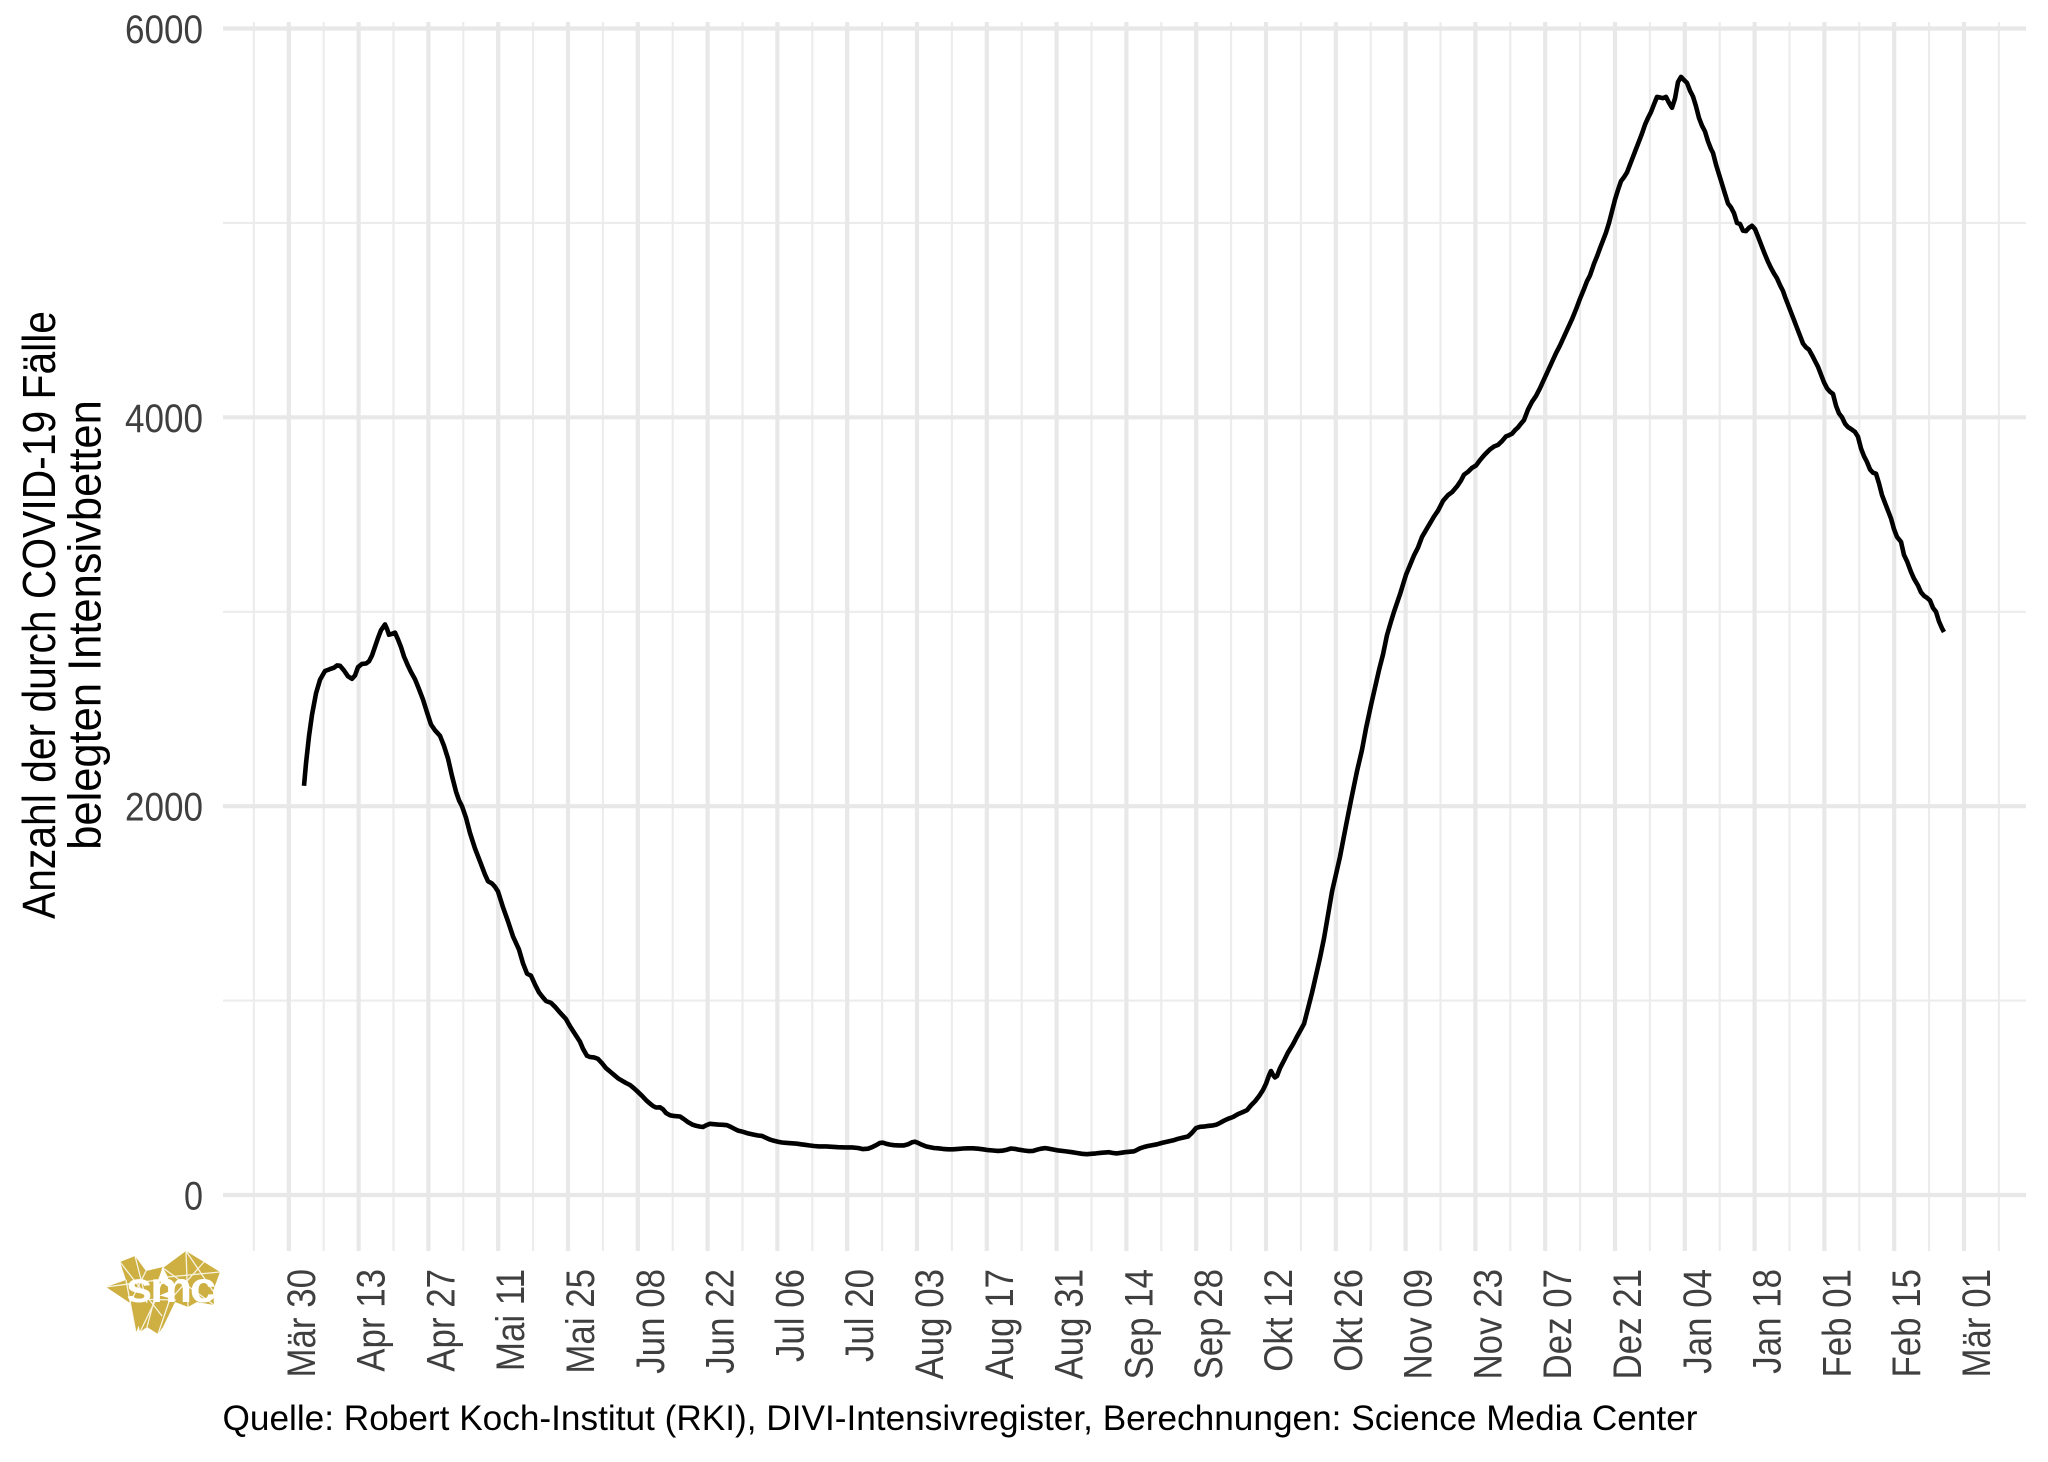 The width and height of the screenshot is (2048, 1462). What do you see at coordinates (1070, 1324) in the screenshot?
I see `svg-text: Aug 31` at bounding box center [1070, 1324].